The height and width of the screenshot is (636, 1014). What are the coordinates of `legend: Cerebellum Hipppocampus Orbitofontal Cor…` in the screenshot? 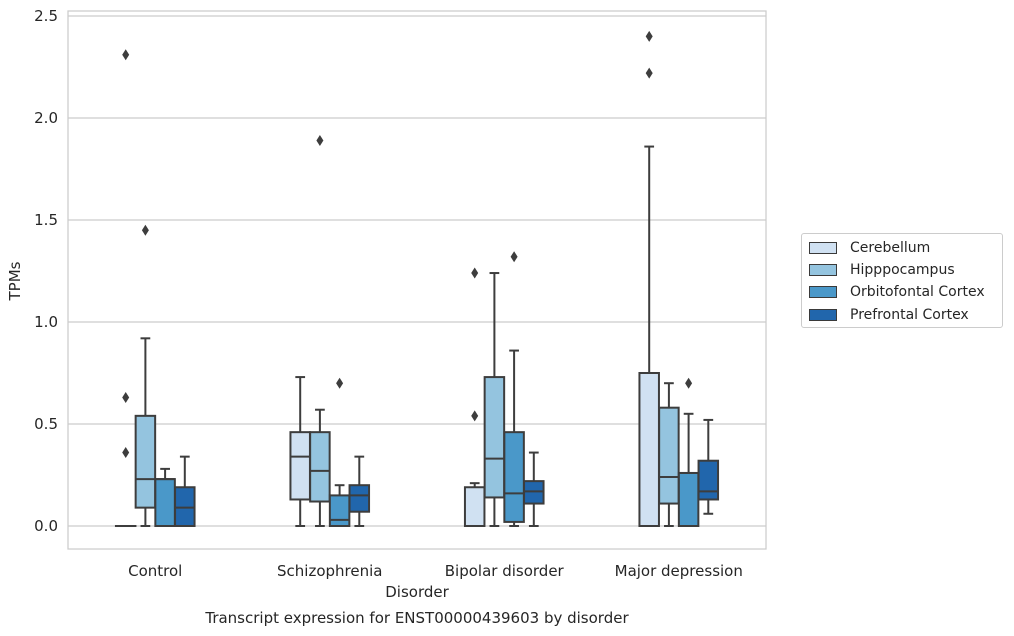 It's located at (902, 280).